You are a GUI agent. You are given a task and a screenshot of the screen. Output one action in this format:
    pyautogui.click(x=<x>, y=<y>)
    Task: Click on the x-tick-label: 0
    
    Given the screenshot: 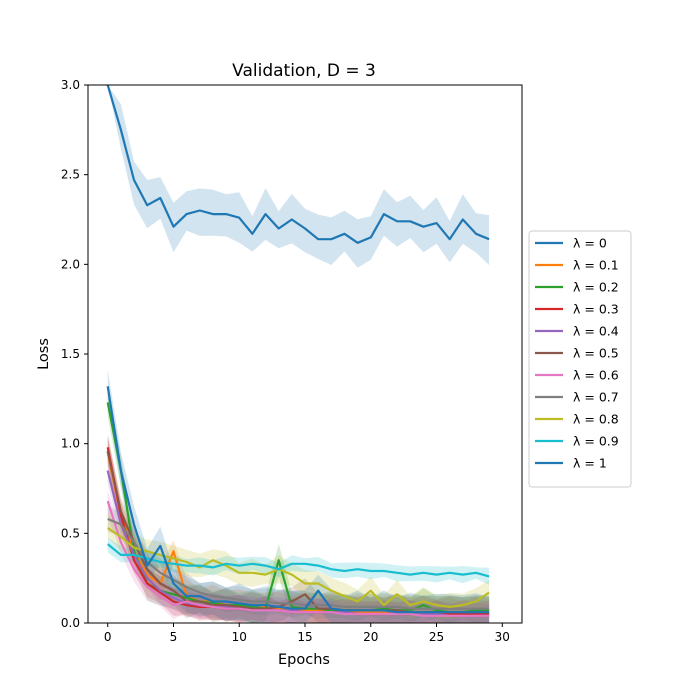 What is the action you would take?
    pyautogui.click(x=108, y=637)
    